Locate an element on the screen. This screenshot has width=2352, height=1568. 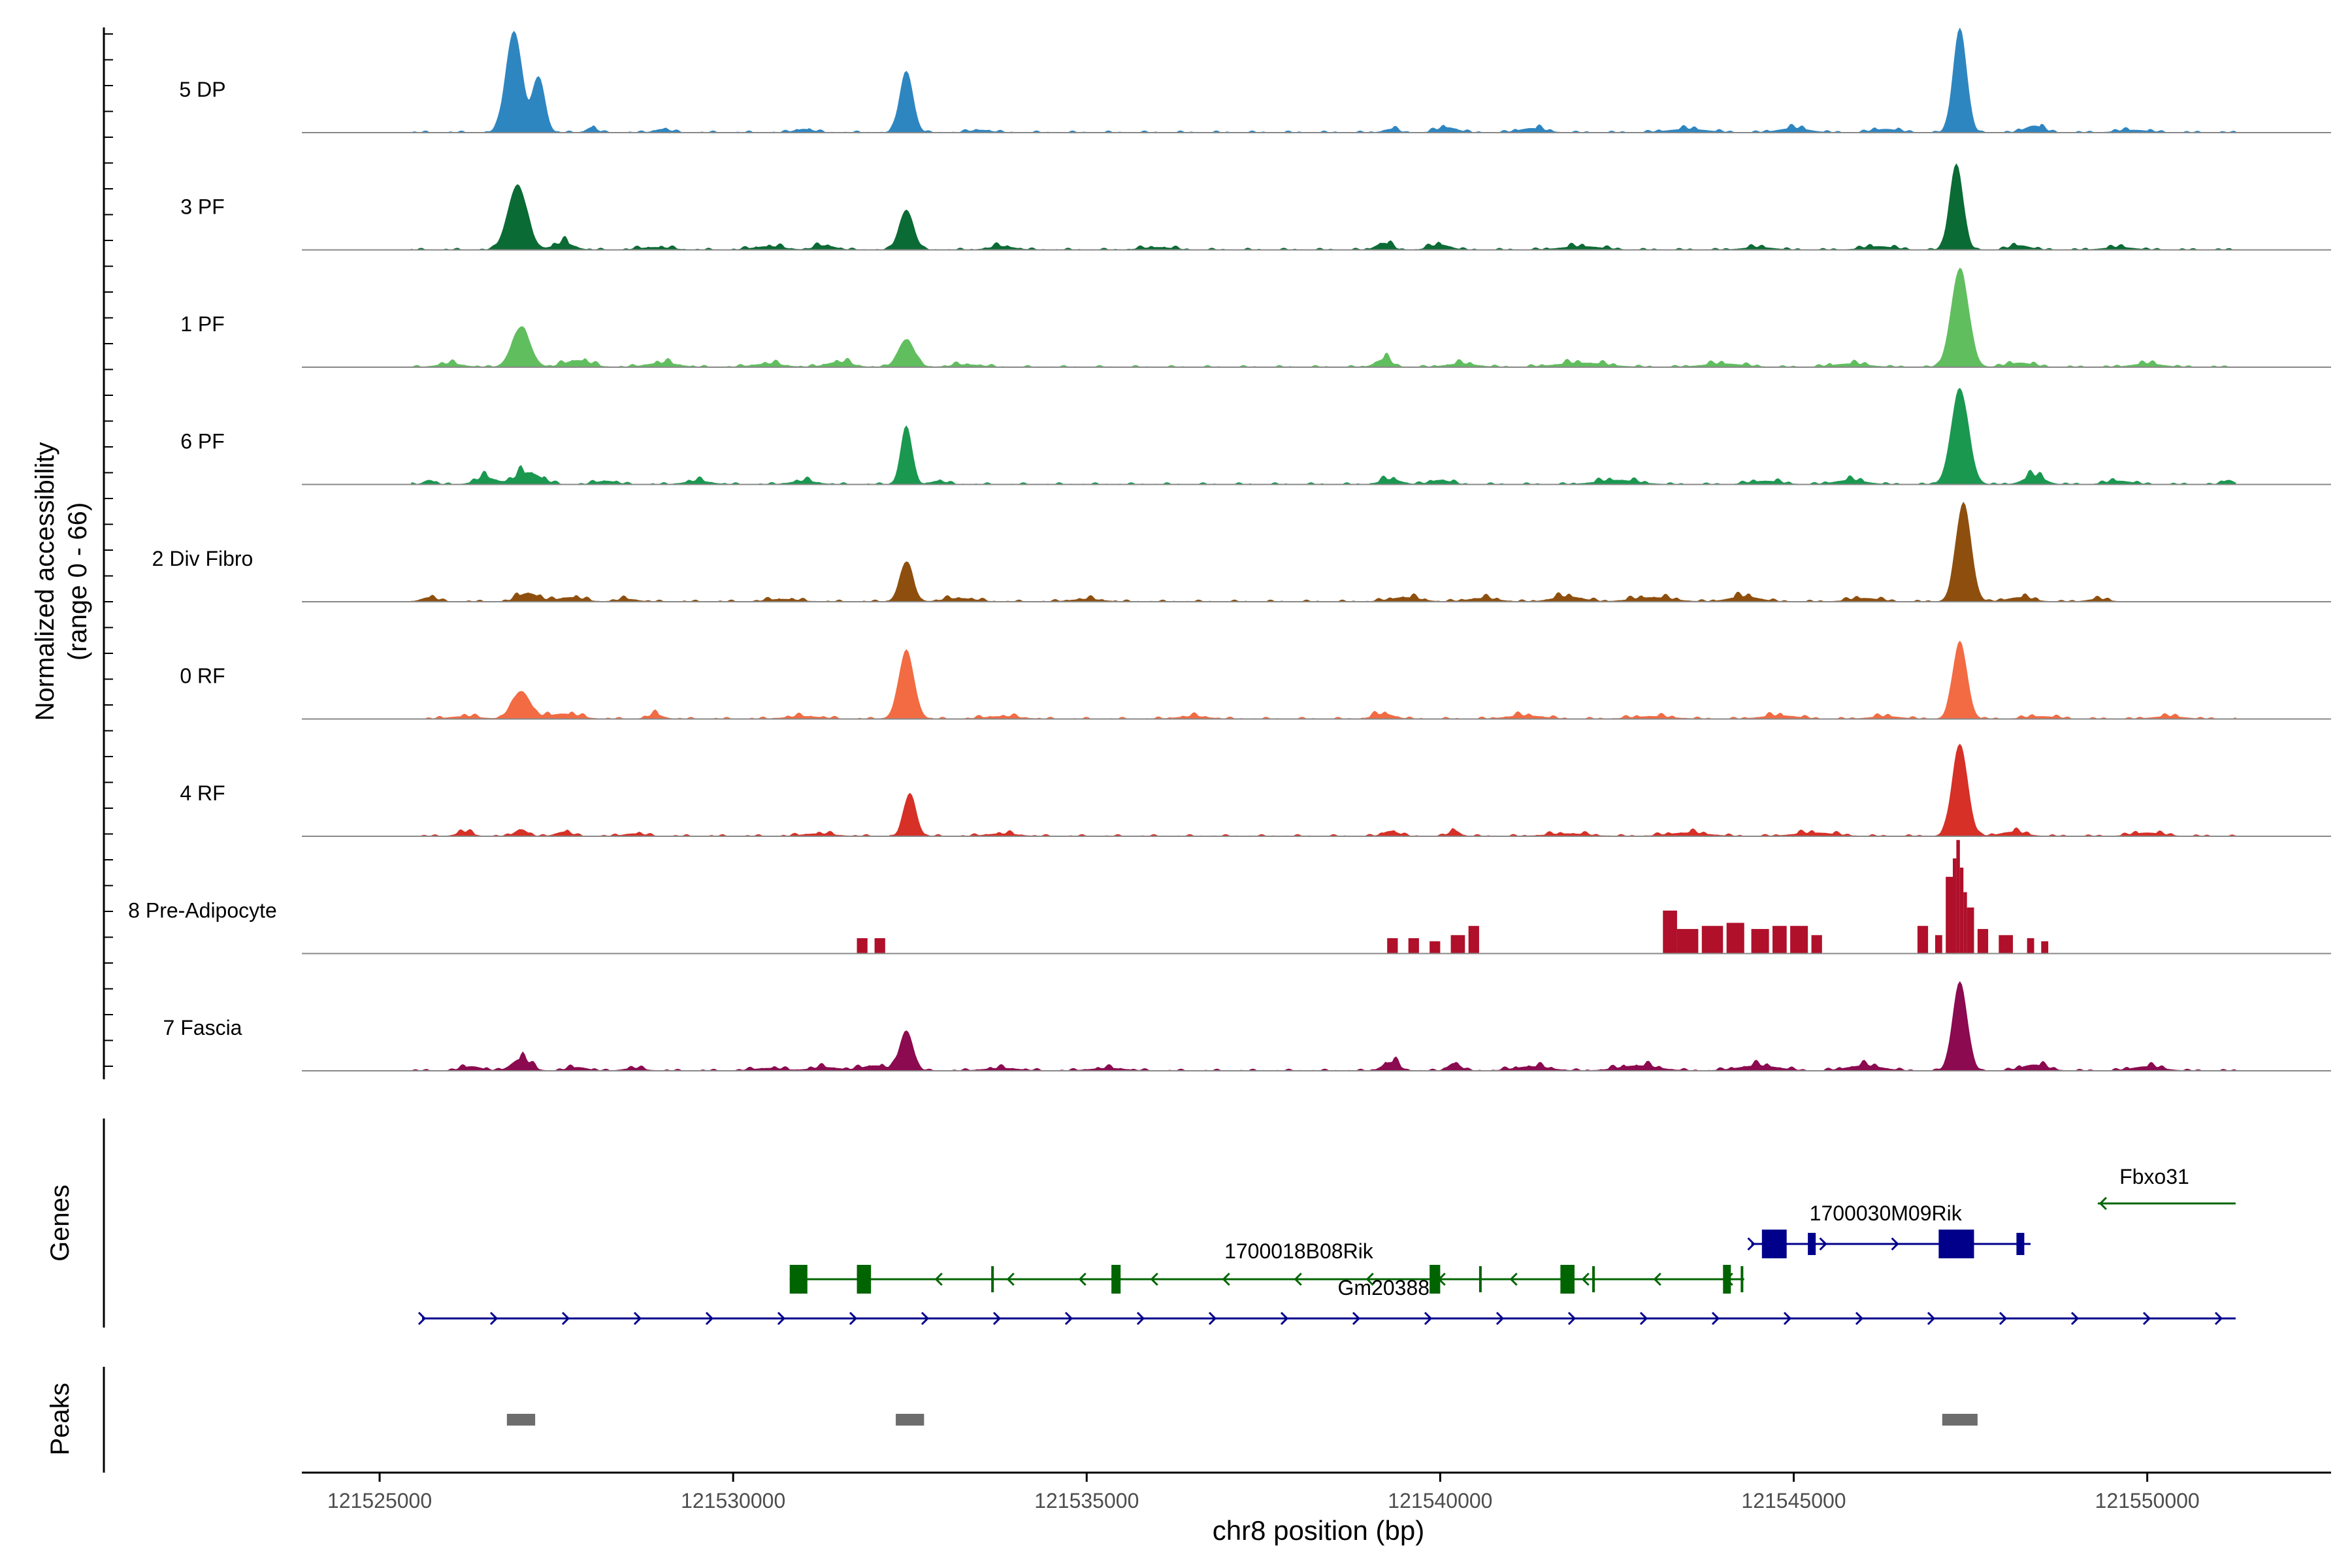
x-tick-label-5: 121550000 is located at coordinates (2147, 1500).